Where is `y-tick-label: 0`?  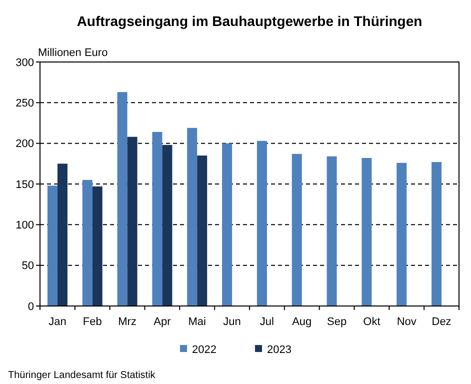
y-tick-label: 0 is located at coordinates (31, 306).